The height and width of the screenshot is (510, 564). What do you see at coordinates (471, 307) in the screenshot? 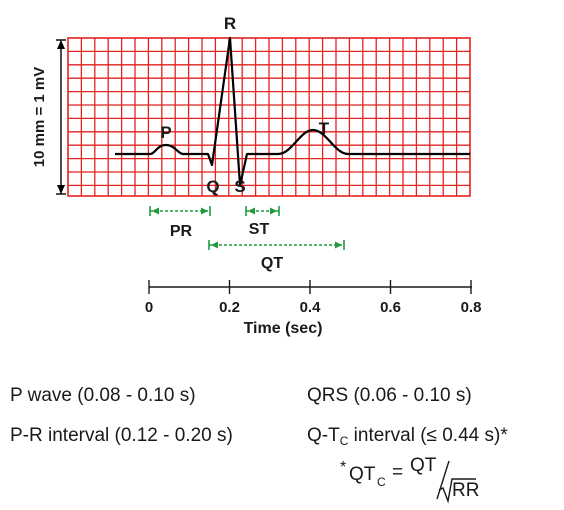
I see `time-axis-tick-label: 0.8` at bounding box center [471, 307].